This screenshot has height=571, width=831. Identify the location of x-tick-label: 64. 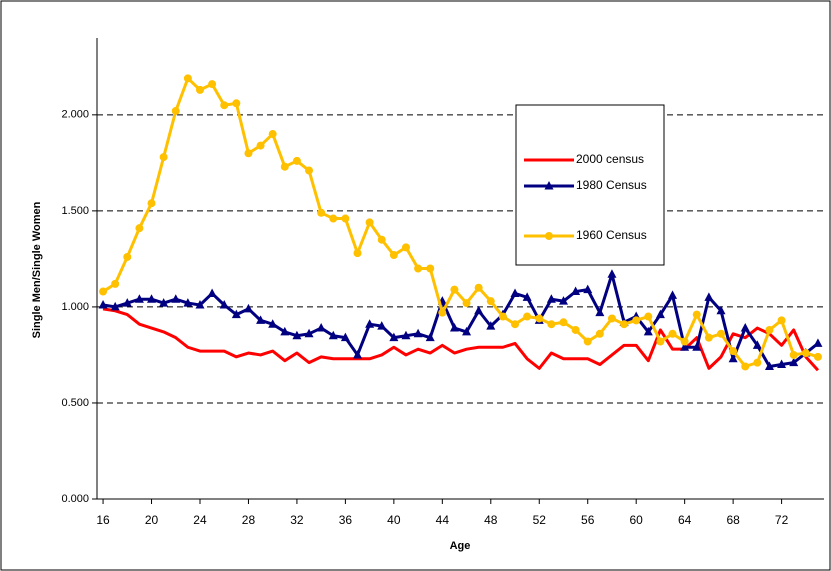
(685, 520).